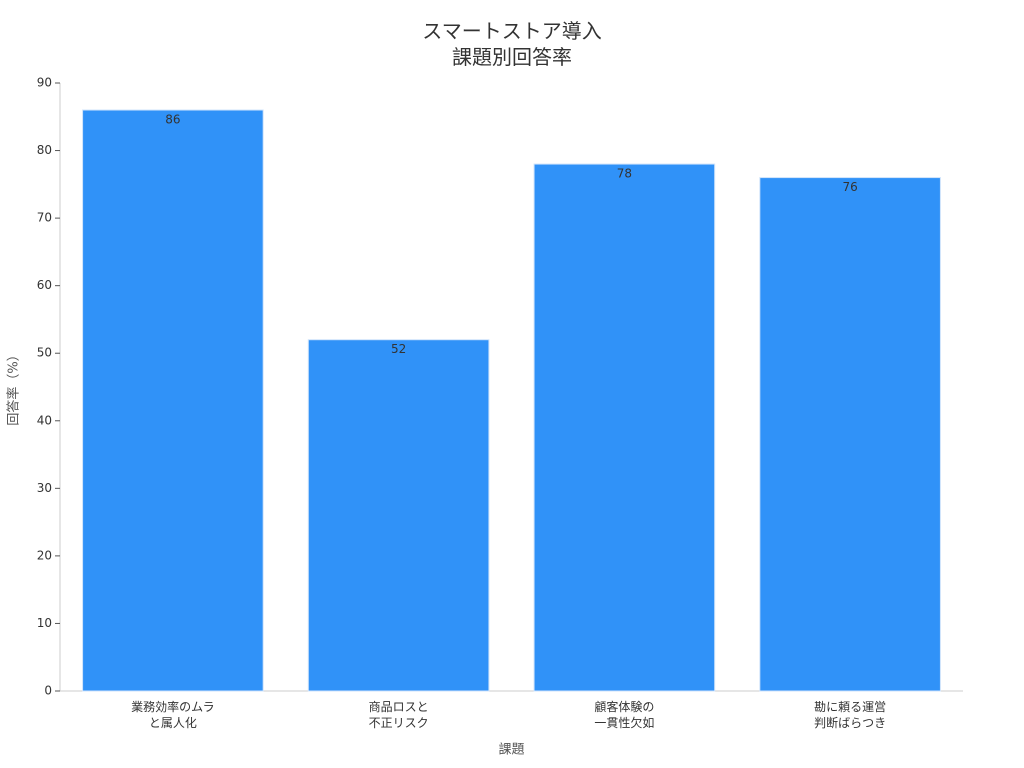  Describe the element at coordinates (849, 187) in the screenshot. I see `data-label: 76` at that location.